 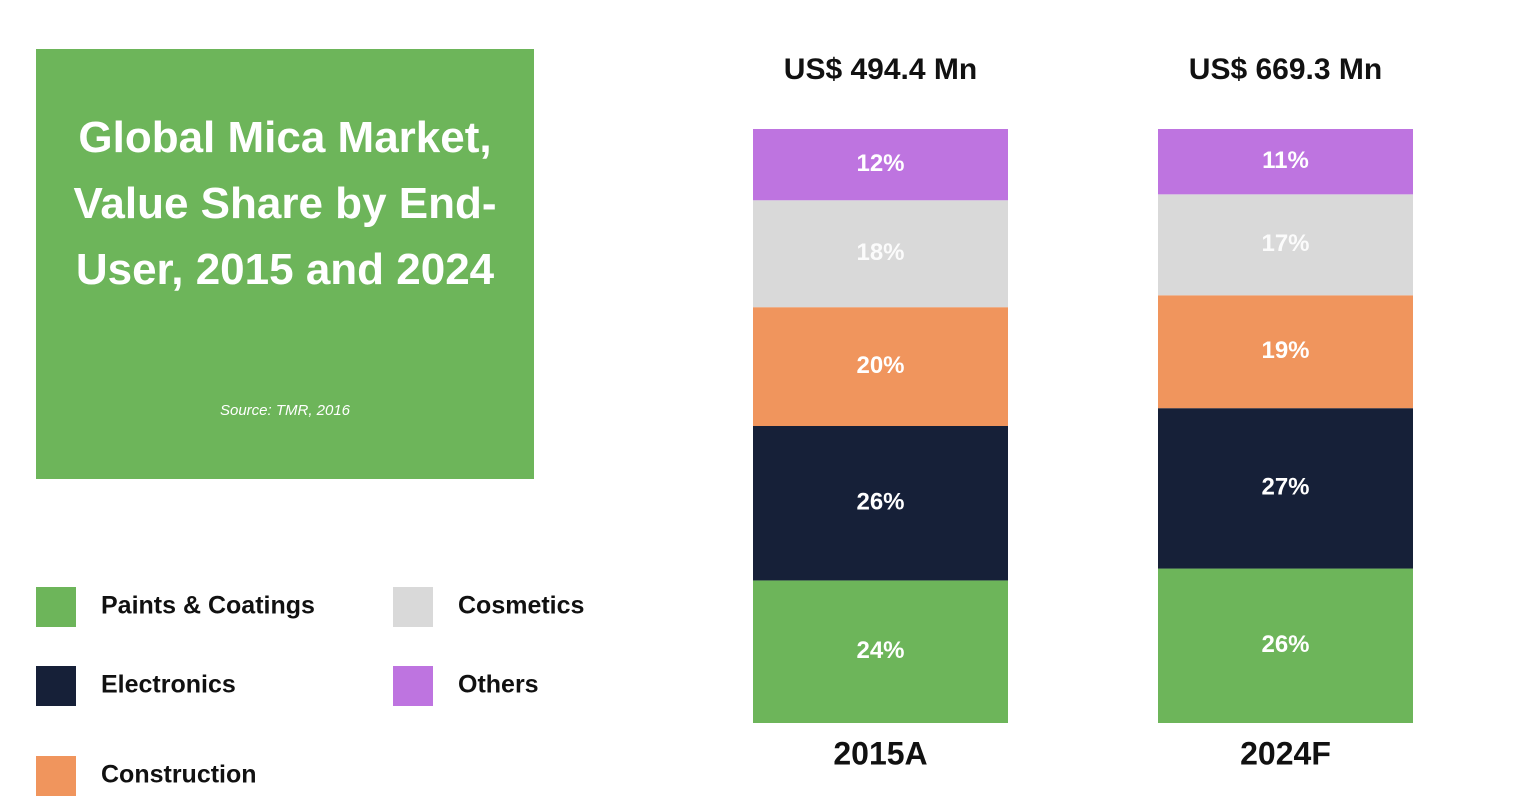 What do you see at coordinates (521, 606) in the screenshot?
I see `legend-label: Cosmetics` at bounding box center [521, 606].